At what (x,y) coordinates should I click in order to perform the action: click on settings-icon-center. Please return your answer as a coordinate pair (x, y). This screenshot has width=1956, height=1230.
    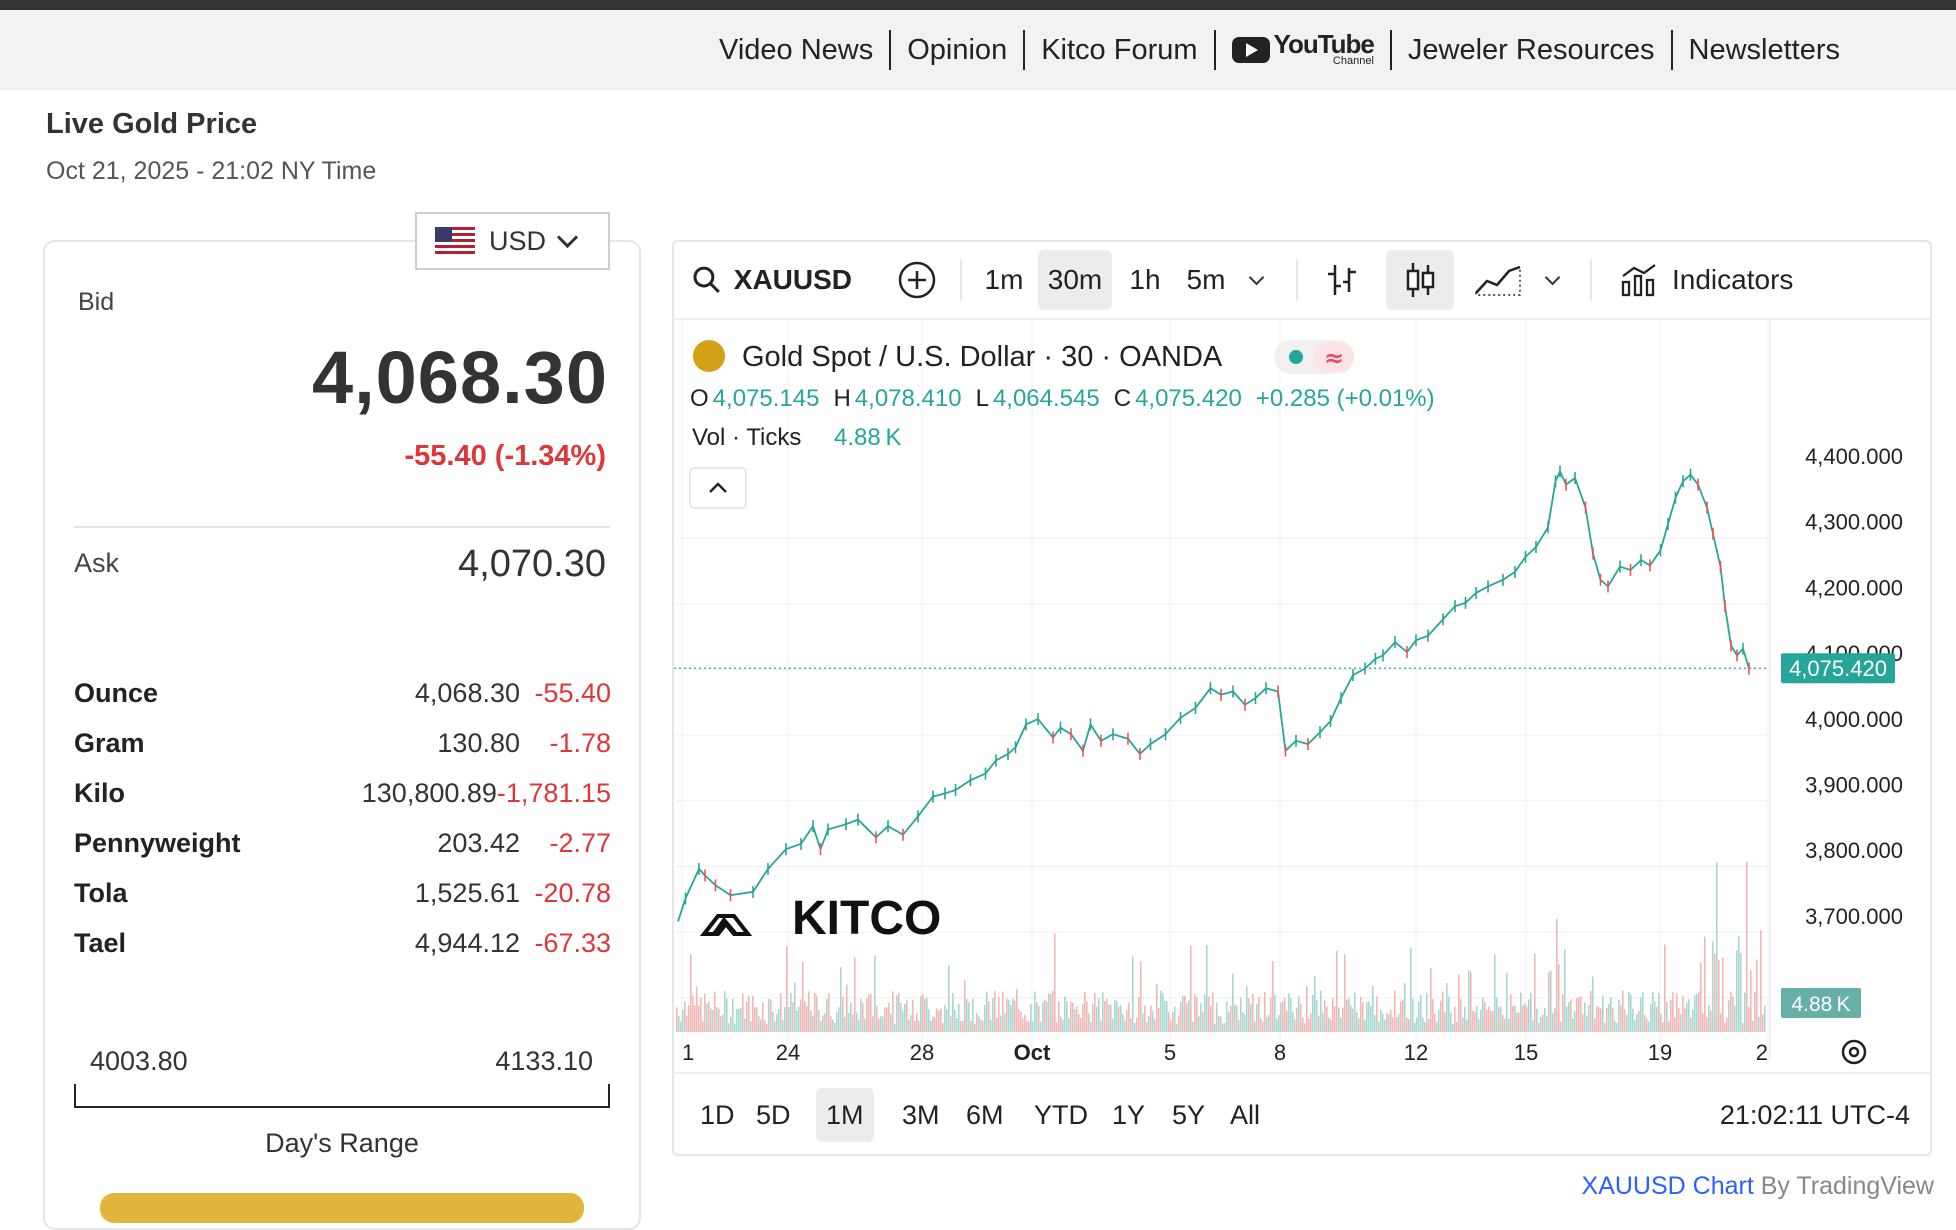
    Looking at the image, I should click on (1854, 1052).